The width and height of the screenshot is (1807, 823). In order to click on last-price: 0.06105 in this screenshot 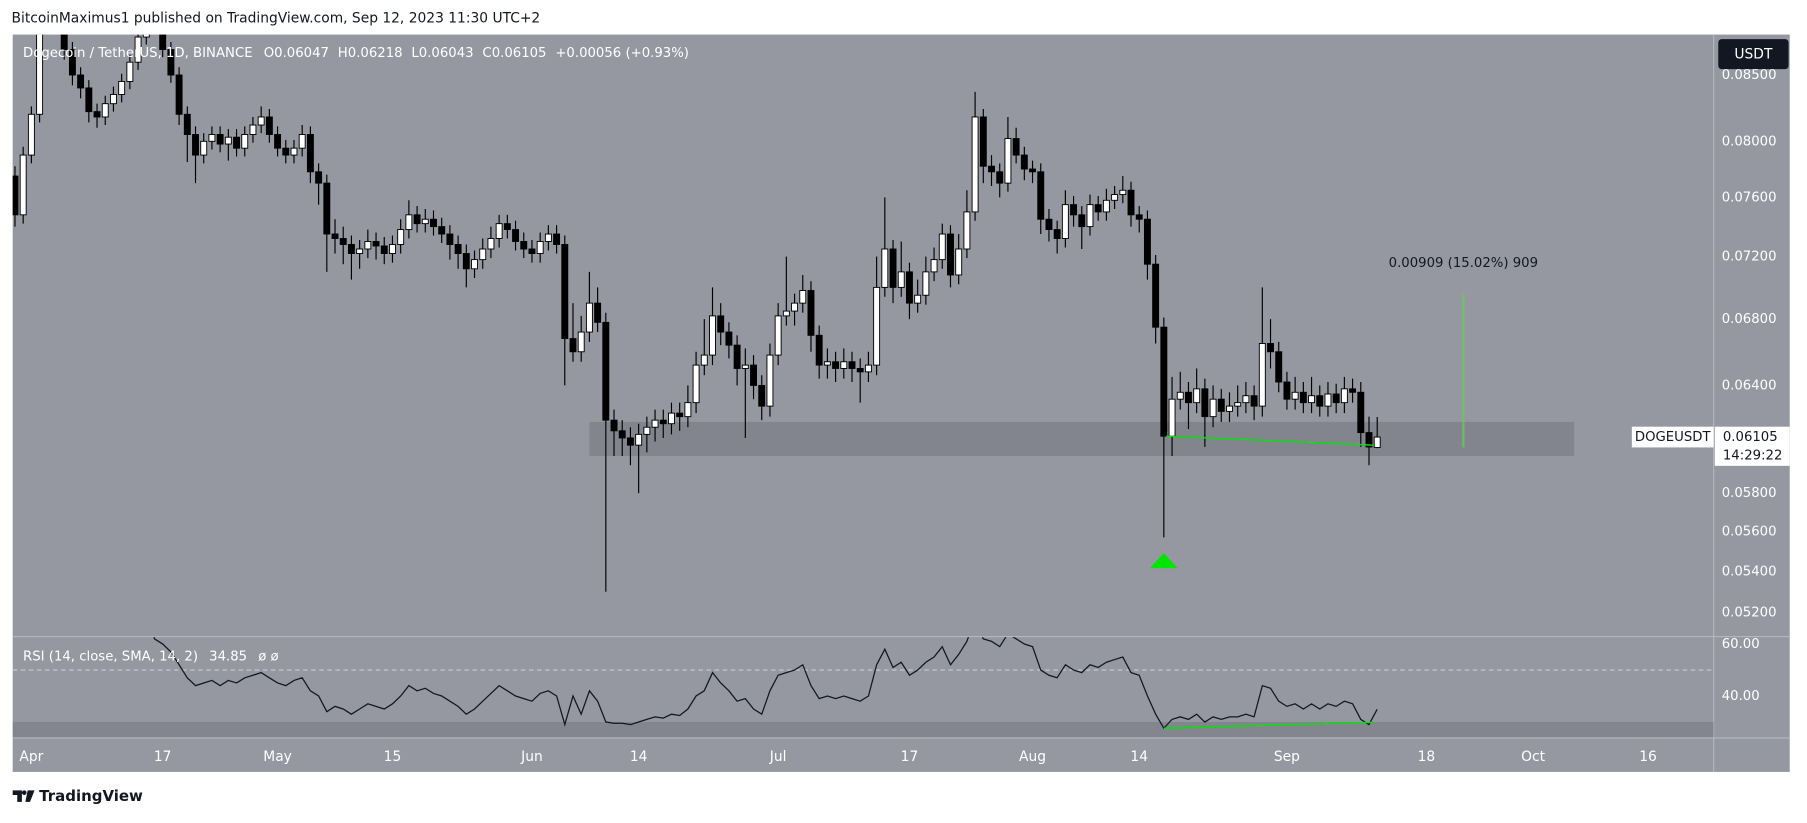, I will do `click(1750, 437)`.